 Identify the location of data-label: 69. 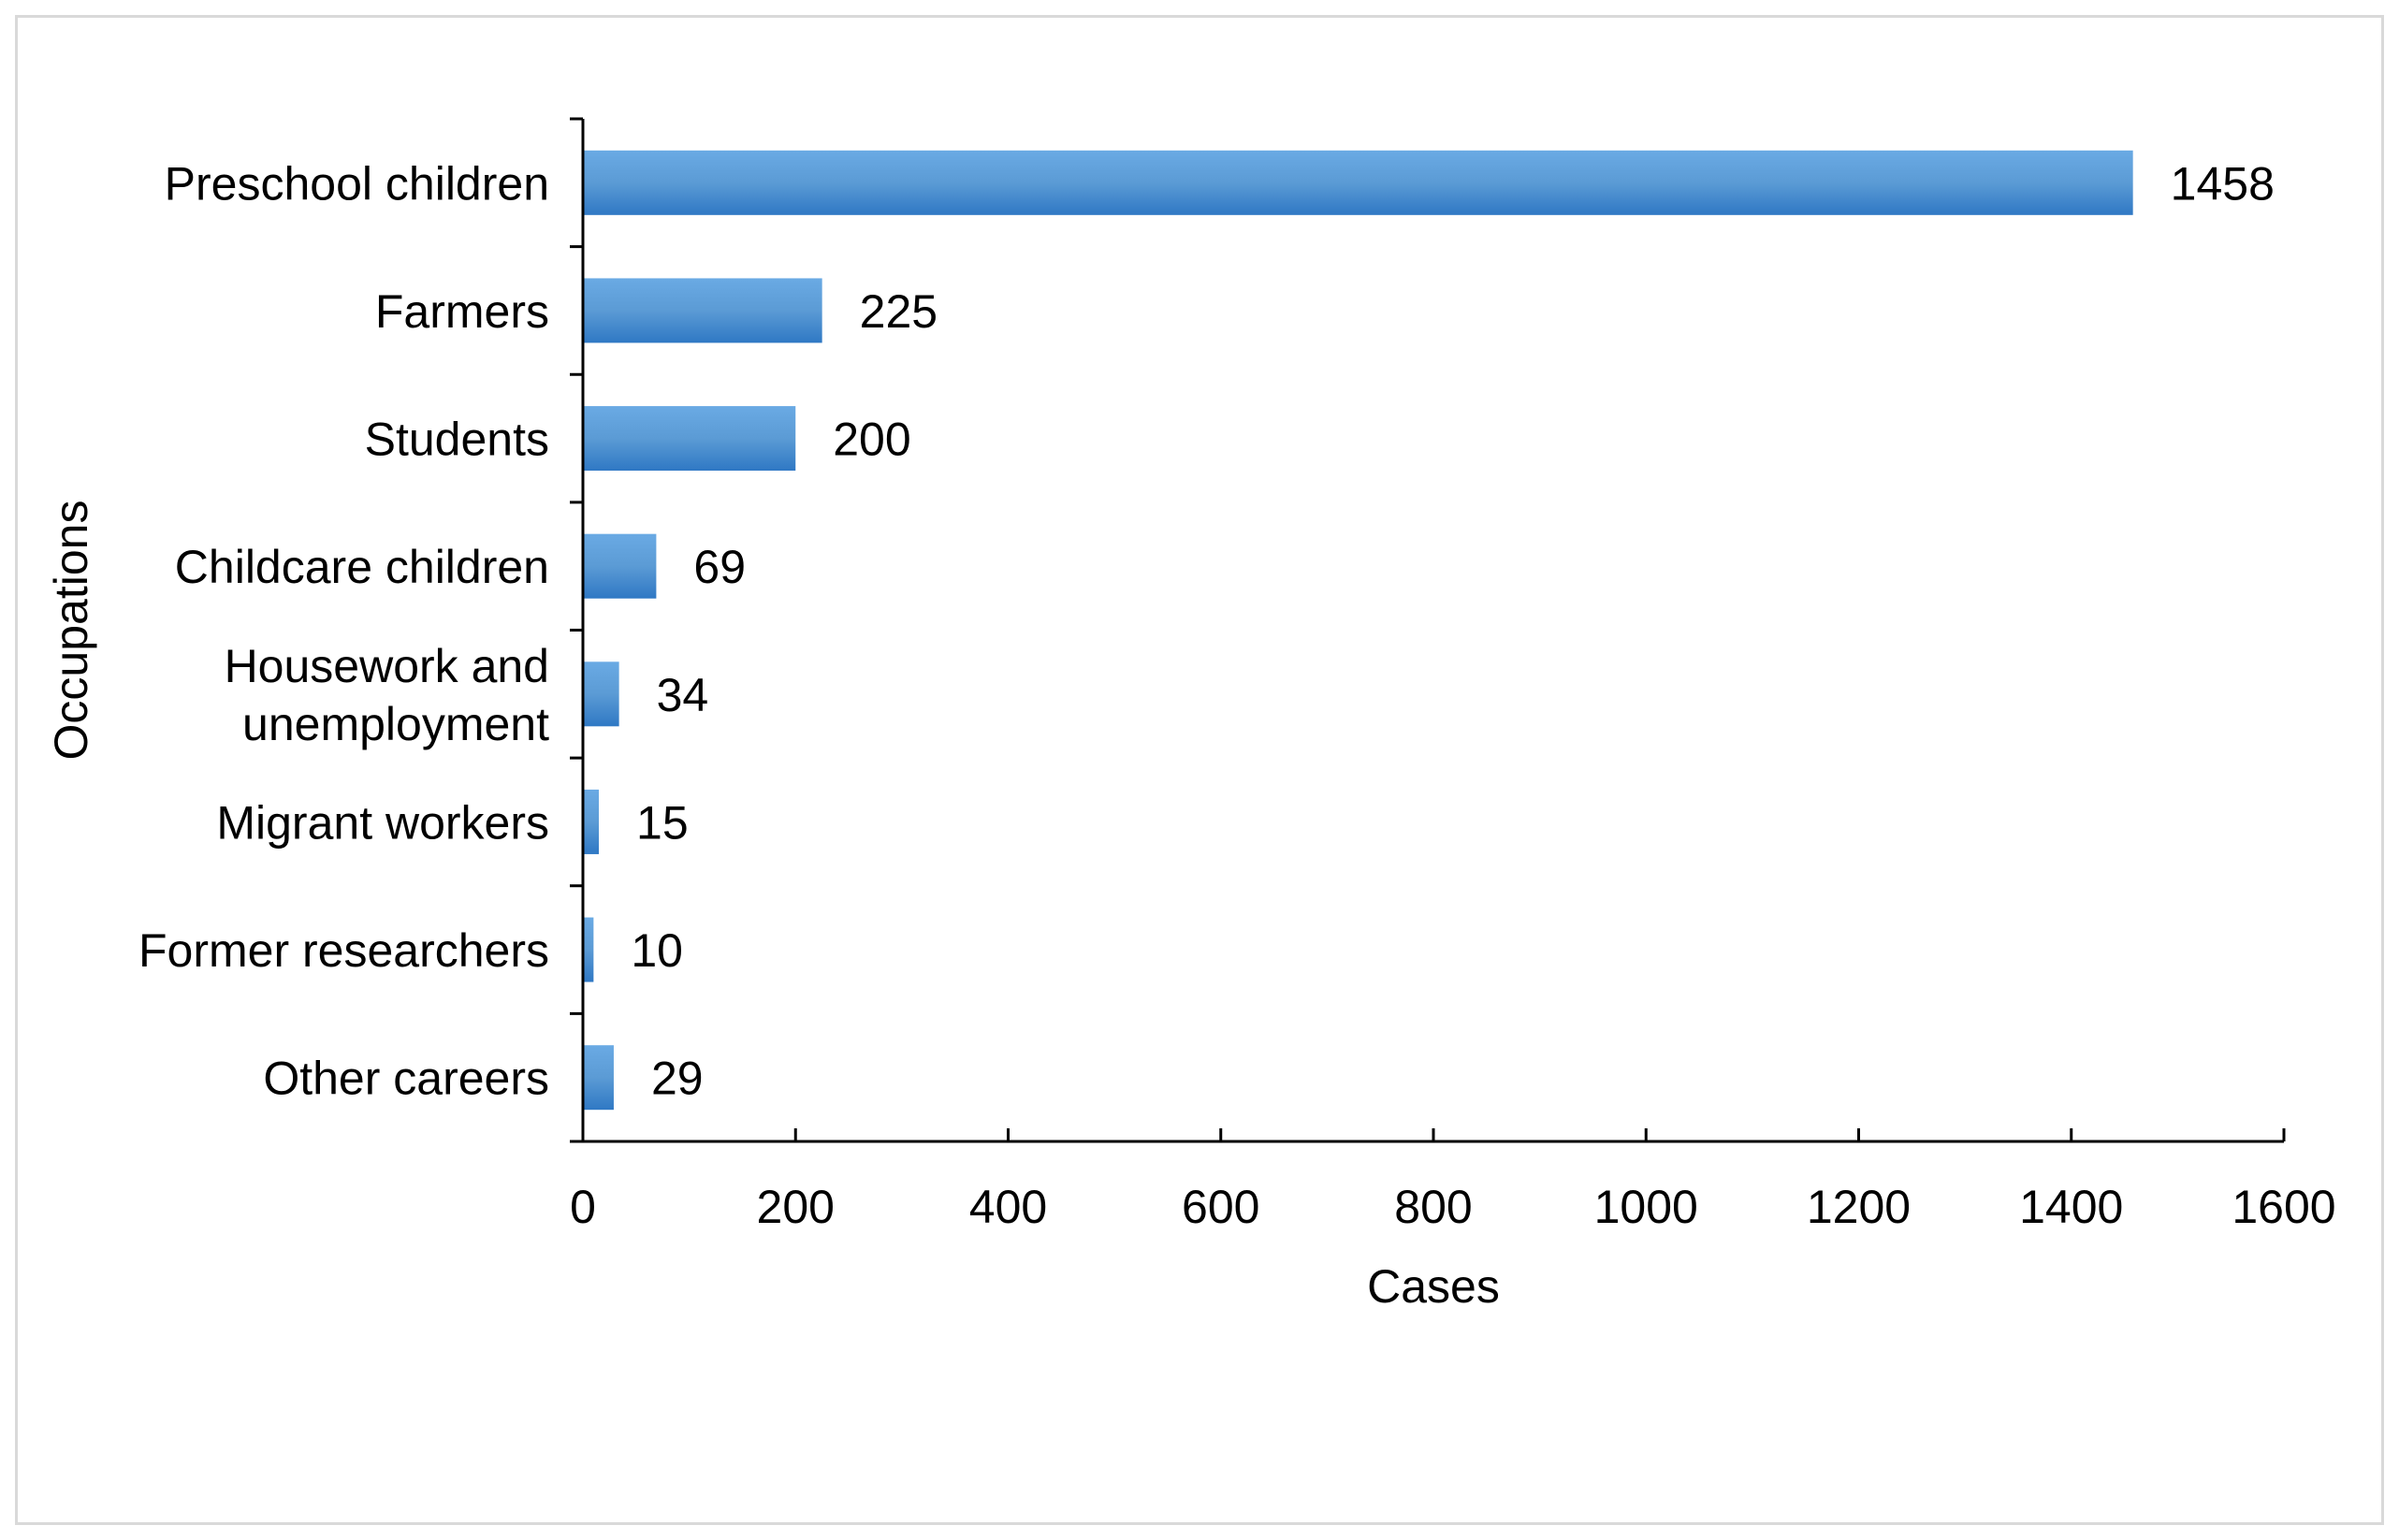
(719, 567).